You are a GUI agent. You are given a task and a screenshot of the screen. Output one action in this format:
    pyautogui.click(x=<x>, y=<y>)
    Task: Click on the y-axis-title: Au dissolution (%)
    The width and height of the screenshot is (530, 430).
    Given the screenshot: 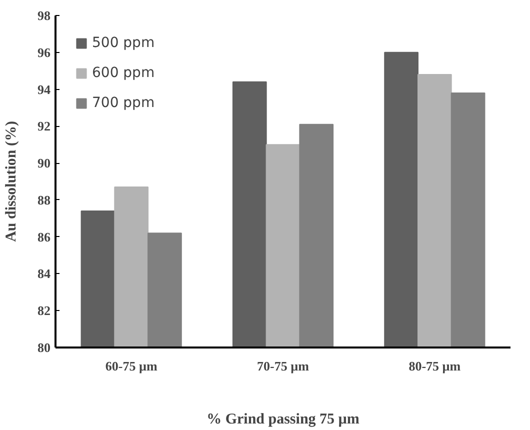 What is the action you would take?
    pyautogui.click(x=12, y=181)
    